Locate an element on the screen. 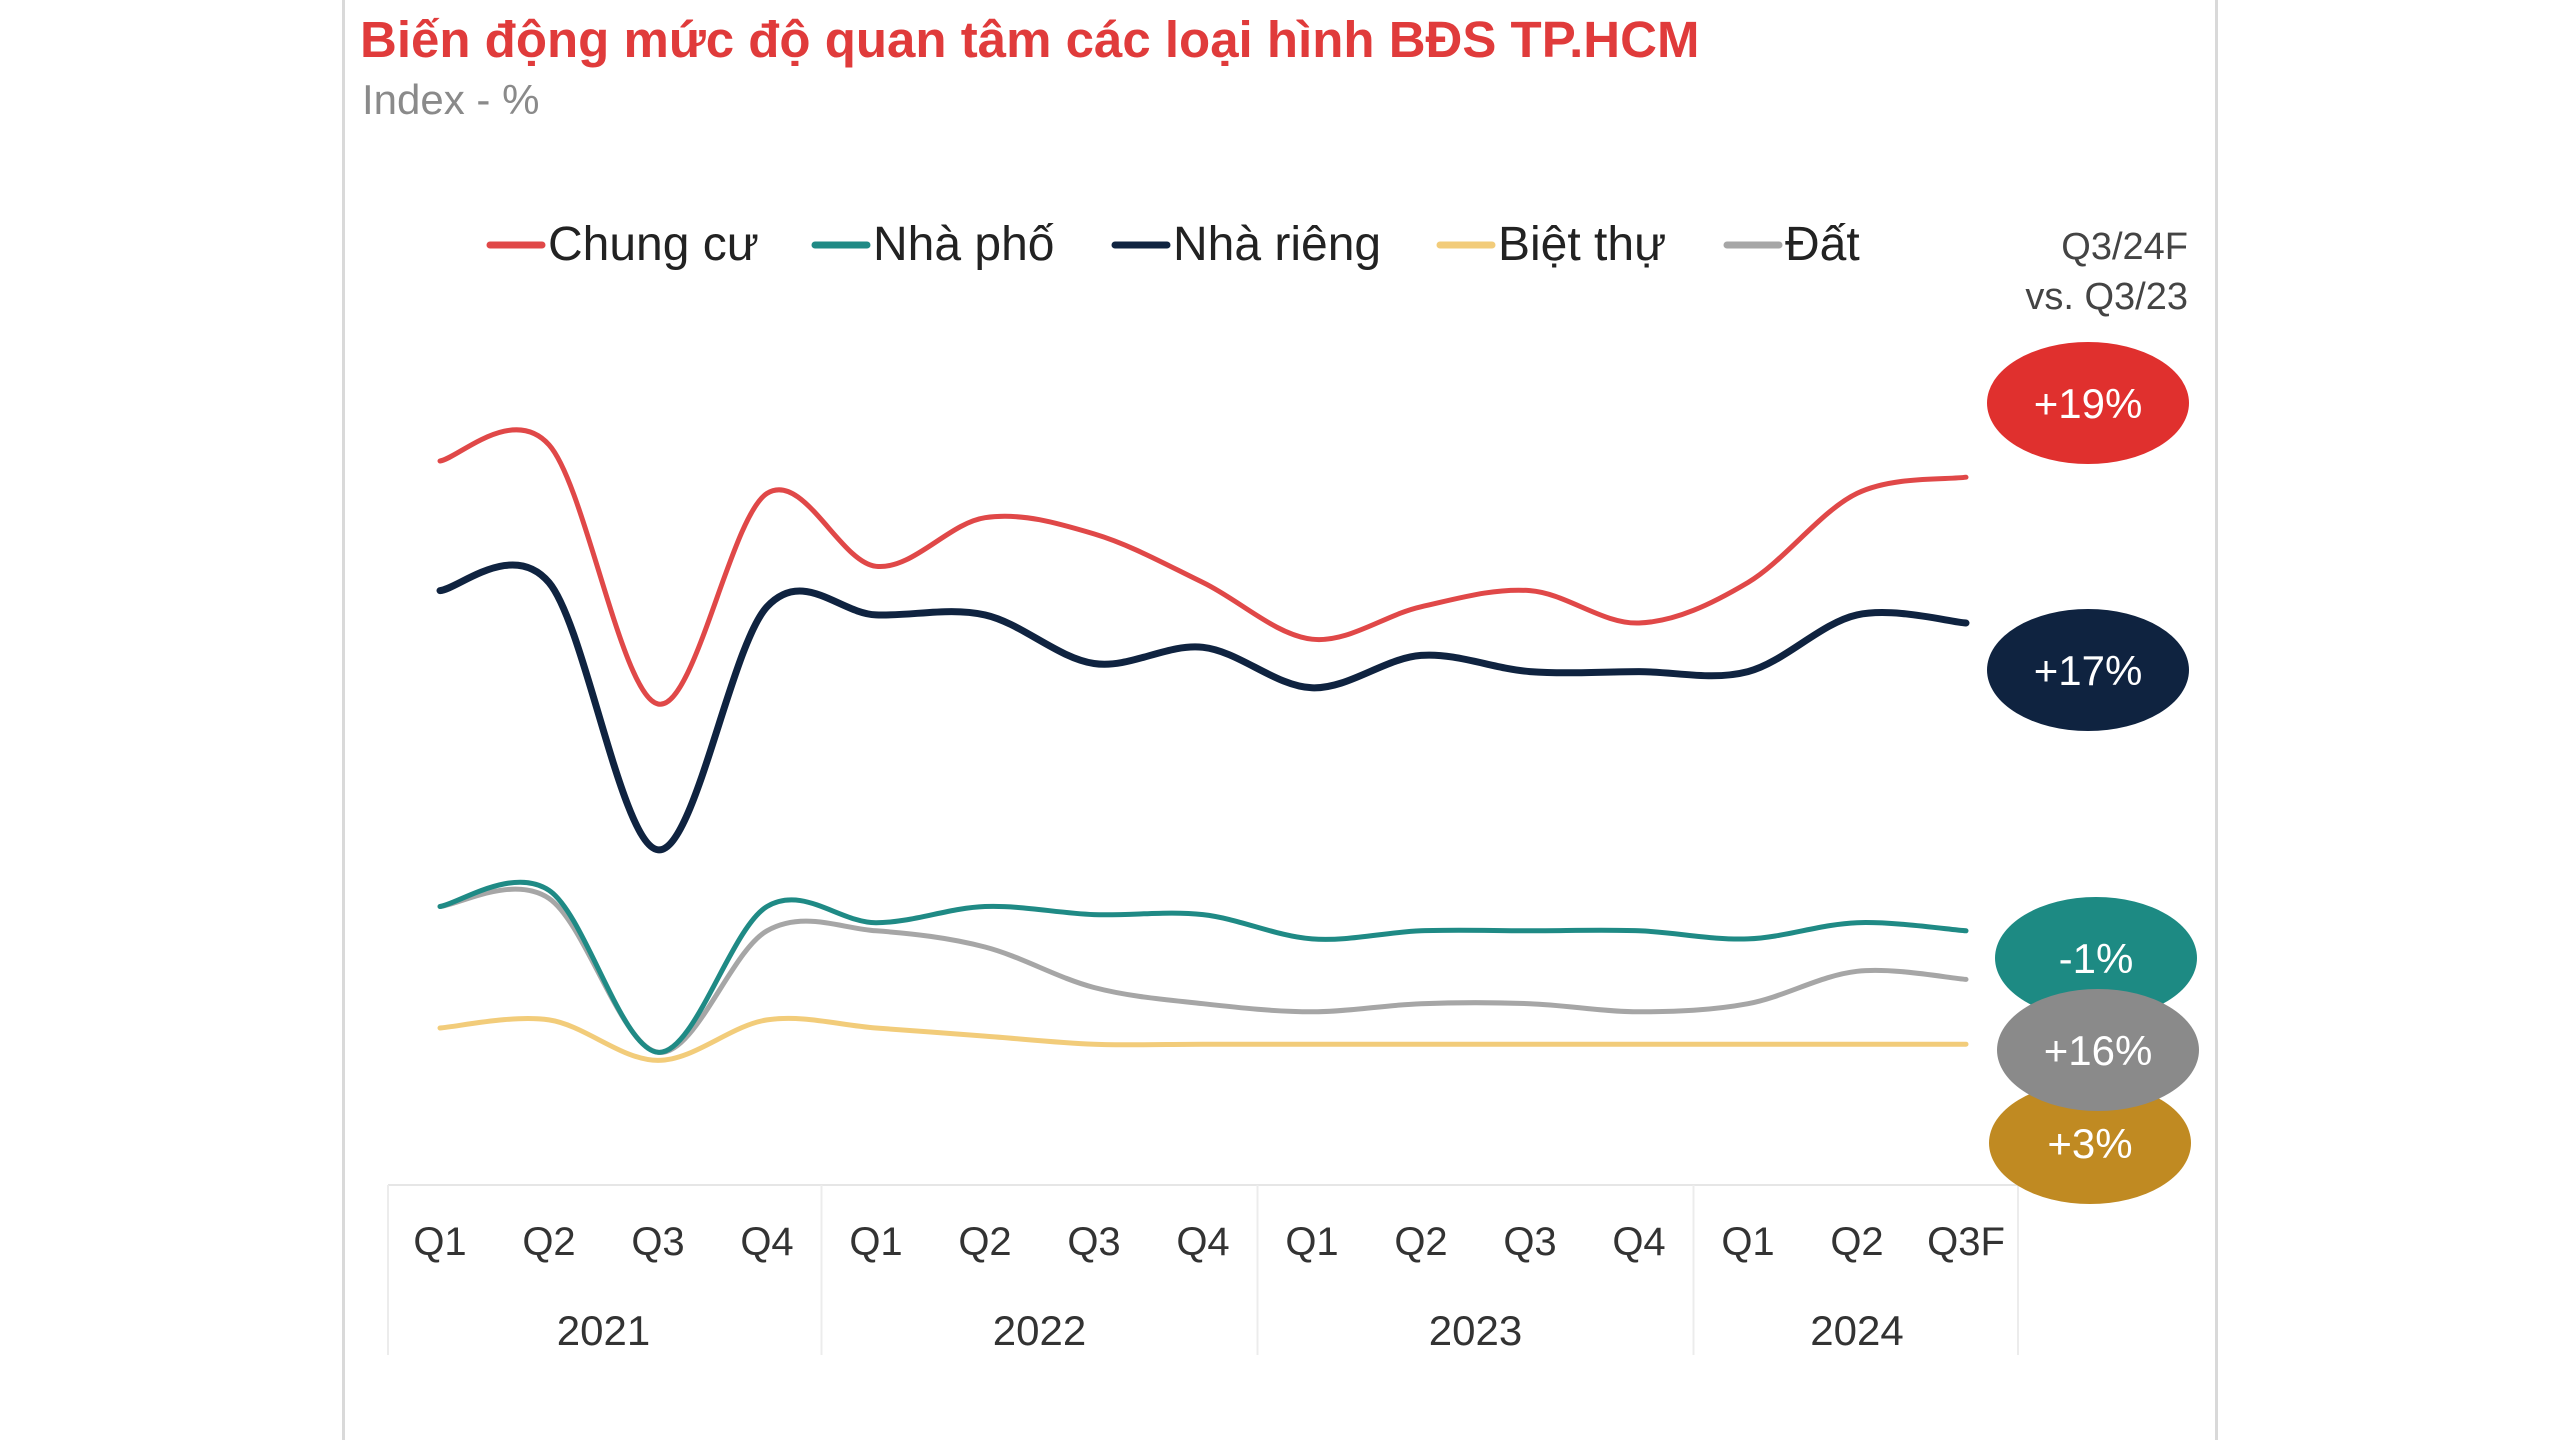  change-badge-label-nha-pho: -1% is located at coordinates (2096, 958).